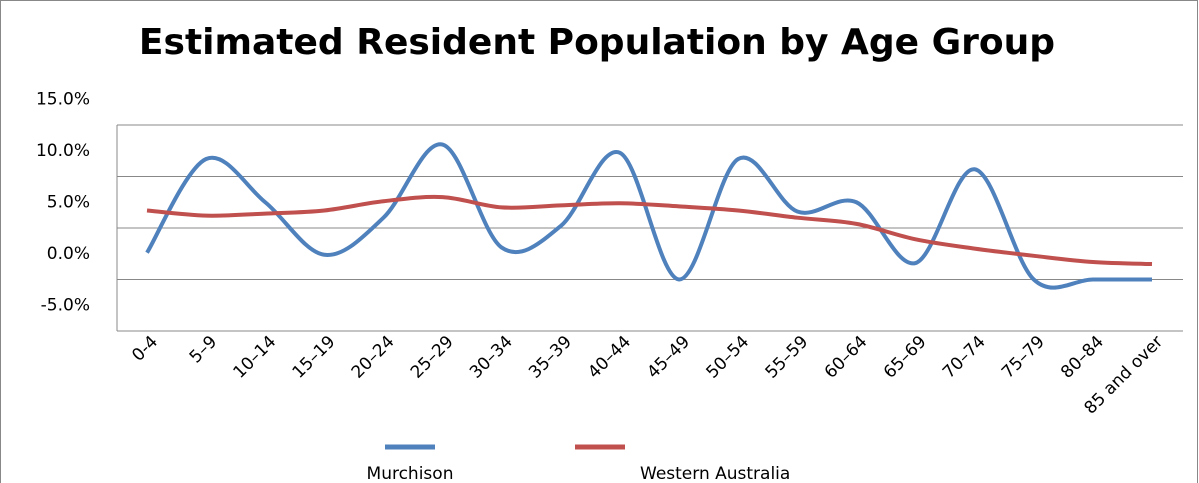 The image size is (1199, 483). I want to click on y-tick-label: 10.0%, so click(63, 151).